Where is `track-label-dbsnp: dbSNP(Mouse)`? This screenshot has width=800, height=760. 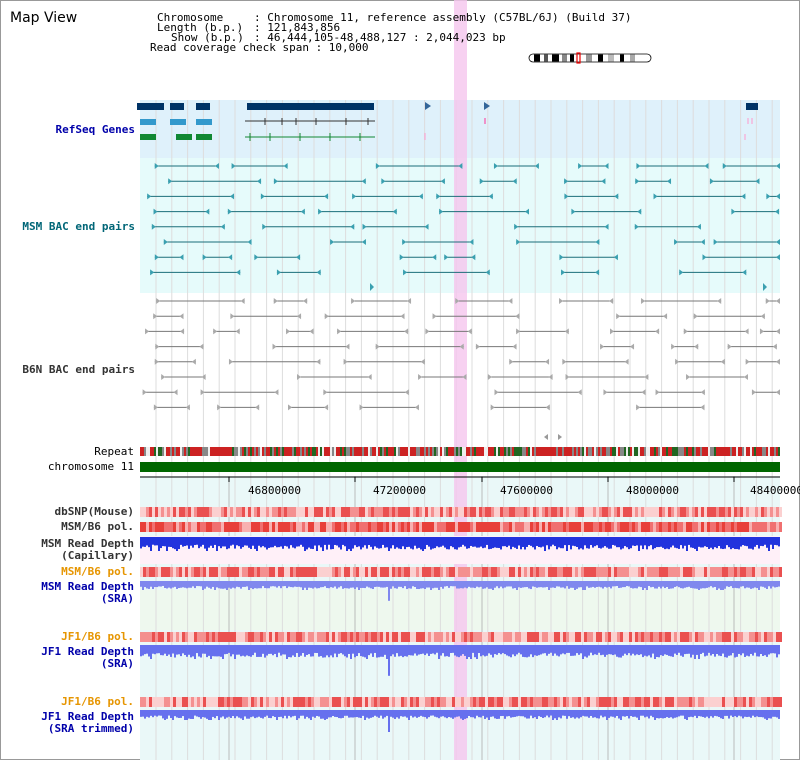
track-label-dbsnp: dbSNP(Mouse) is located at coordinates (94, 511).